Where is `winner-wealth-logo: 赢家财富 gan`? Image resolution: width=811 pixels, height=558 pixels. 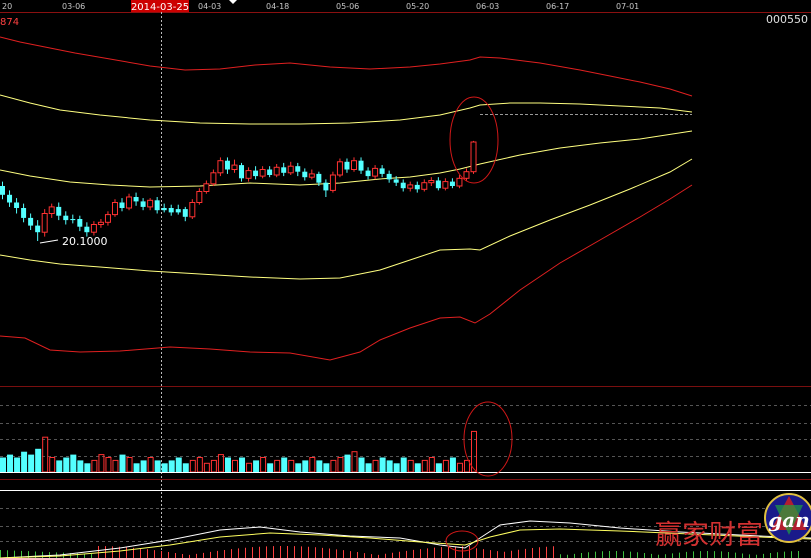 winner-wealth-logo: 赢家财富 gan is located at coordinates (733, 522).